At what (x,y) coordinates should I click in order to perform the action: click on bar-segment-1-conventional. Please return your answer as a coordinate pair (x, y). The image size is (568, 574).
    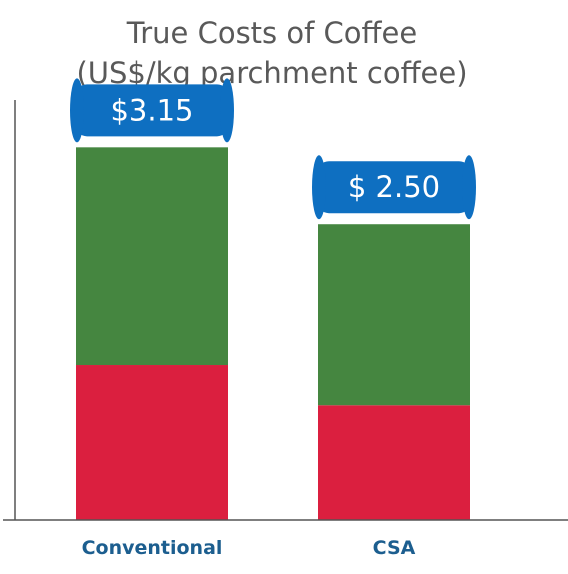
    Looking at the image, I should click on (152, 442).